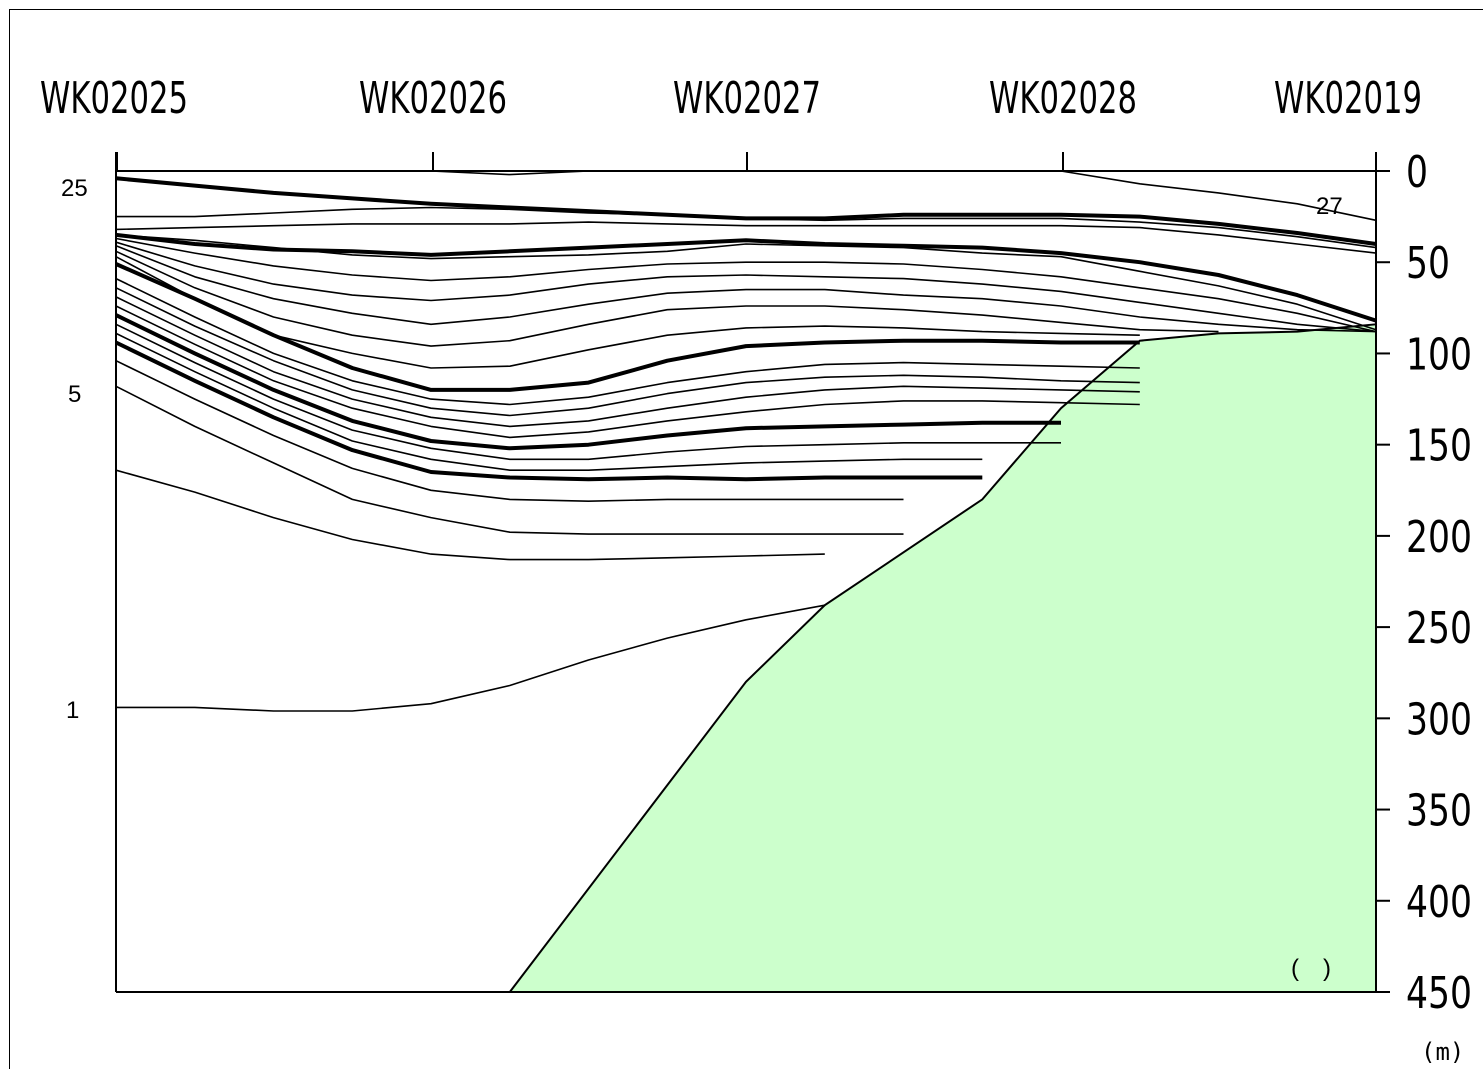 Image resolution: width=1483 pixels, height=1069 pixels. I want to click on contour-label-25: 25, so click(74, 188).